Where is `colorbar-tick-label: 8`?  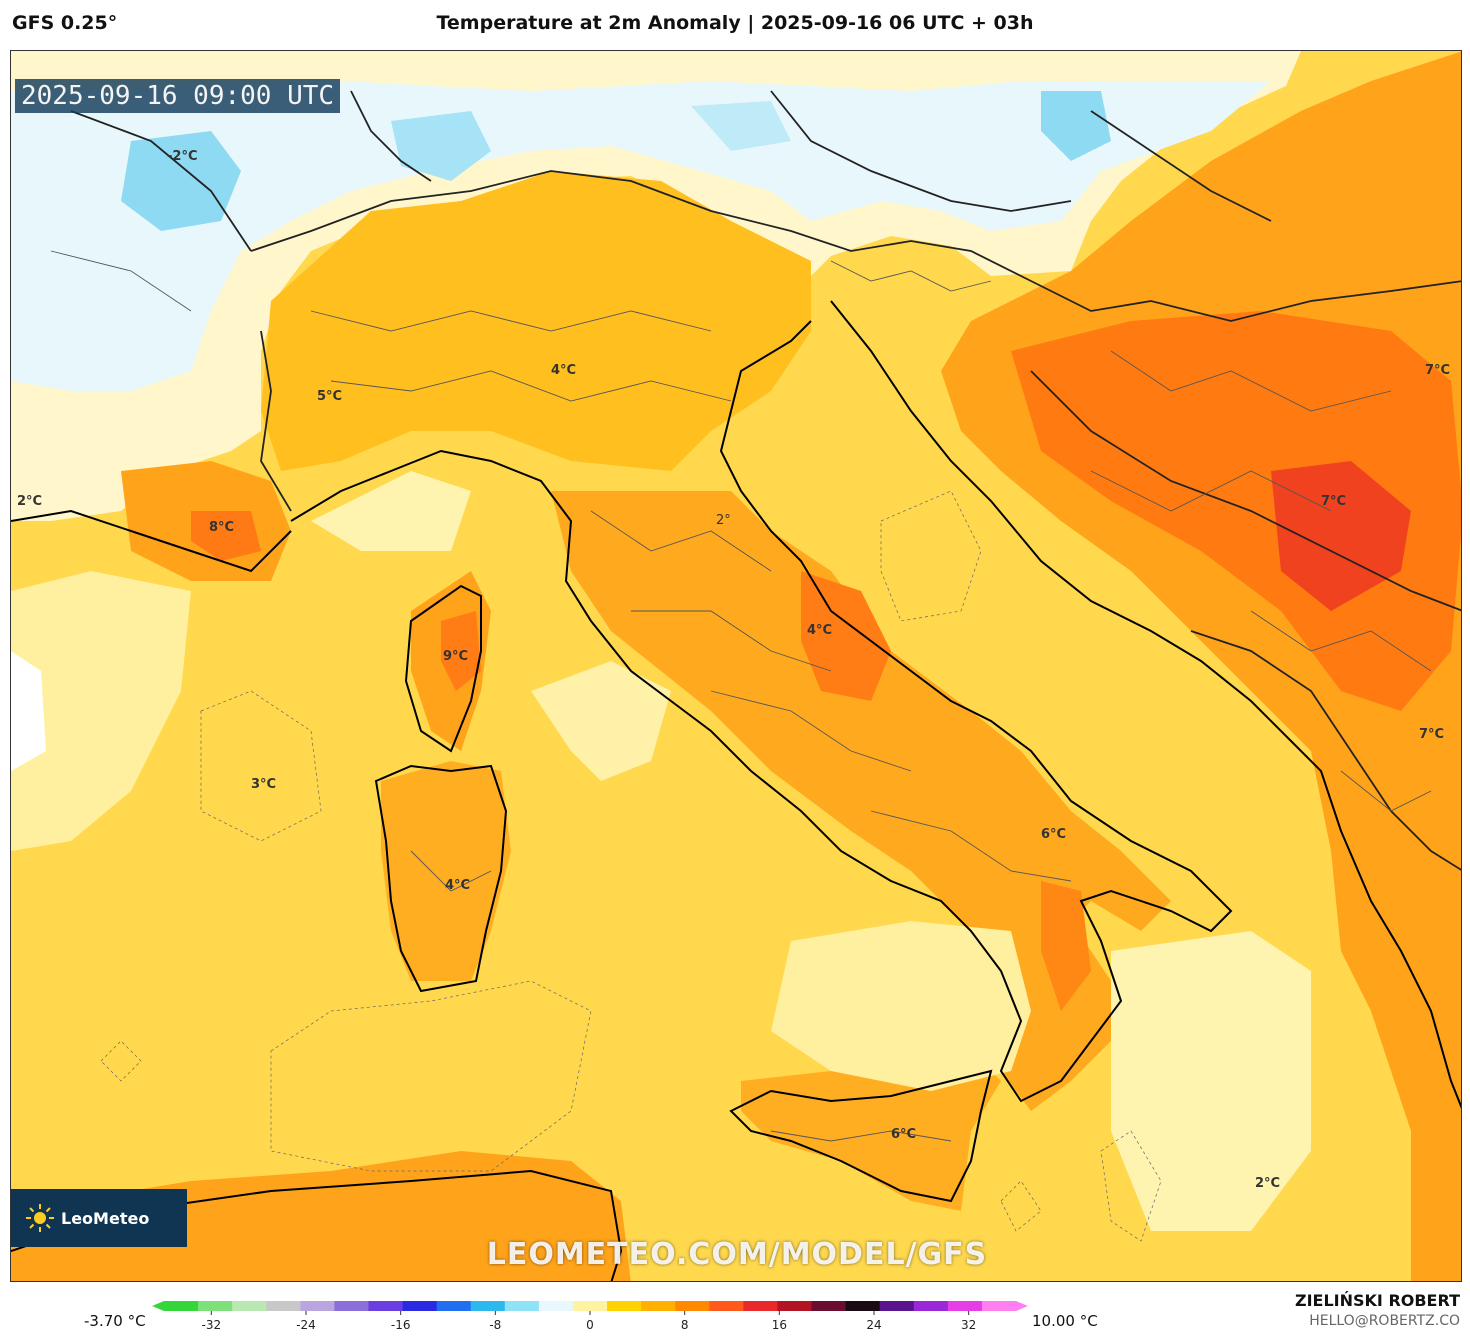
colorbar-tick-label: 8 is located at coordinates (685, 1325).